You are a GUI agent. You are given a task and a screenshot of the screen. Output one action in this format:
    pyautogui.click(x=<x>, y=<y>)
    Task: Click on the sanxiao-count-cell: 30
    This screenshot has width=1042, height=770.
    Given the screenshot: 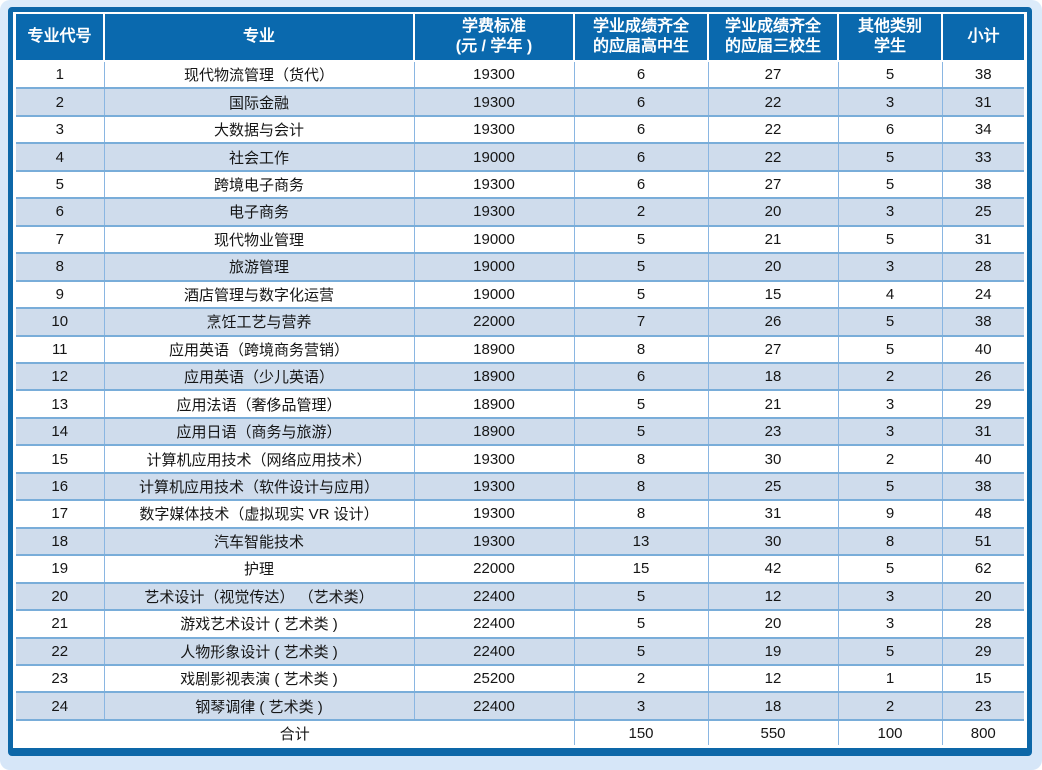 What is the action you would take?
    pyautogui.click(x=773, y=542)
    